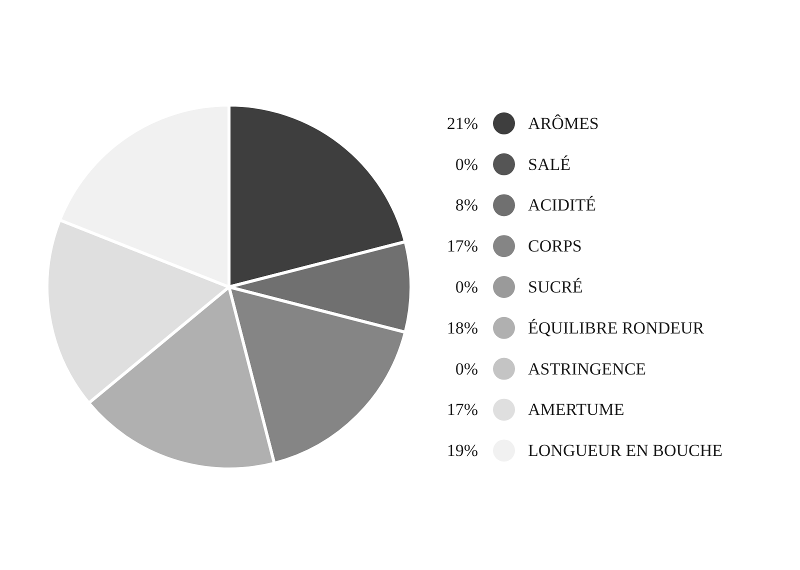 The image size is (800, 570). I want to click on data-label: 18%, so click(462, 328).